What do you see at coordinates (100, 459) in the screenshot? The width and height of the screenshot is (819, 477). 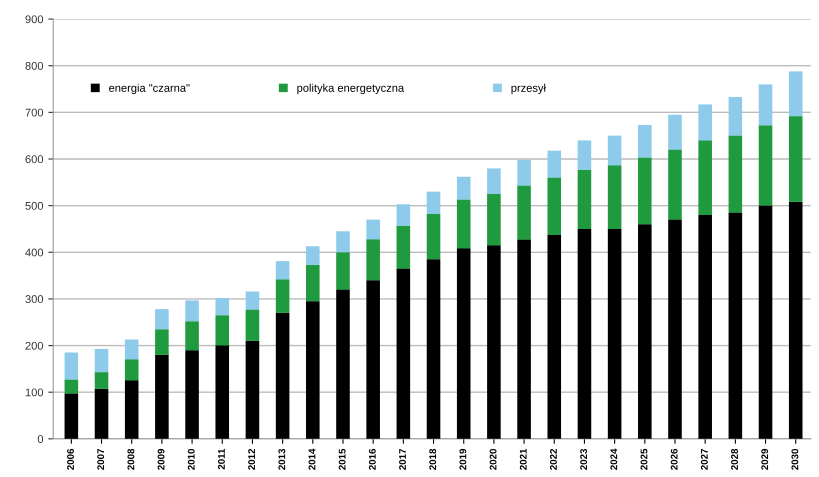 I see `x-tick-label: 2007` at bounding box center [100, 459].